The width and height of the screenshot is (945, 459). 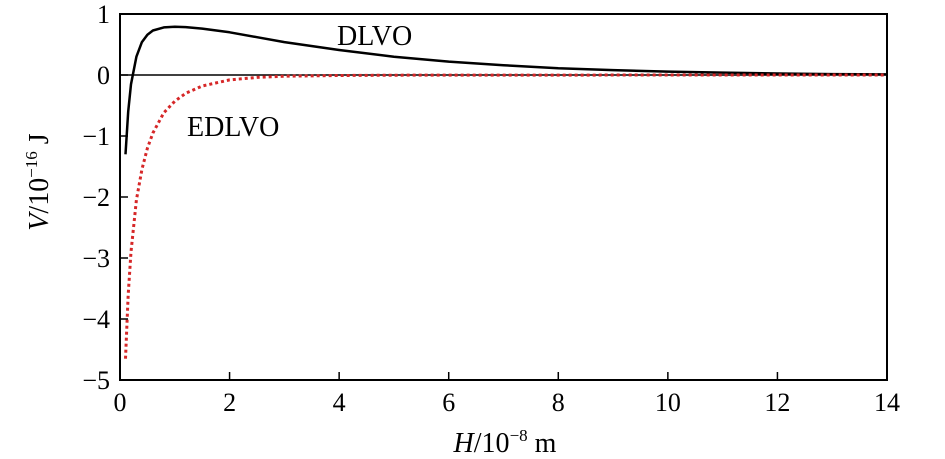 What do you see at coordinates (96, 319) in the screenshot?
I see `y-tick-label: −4` at bounding box center [96, 319].